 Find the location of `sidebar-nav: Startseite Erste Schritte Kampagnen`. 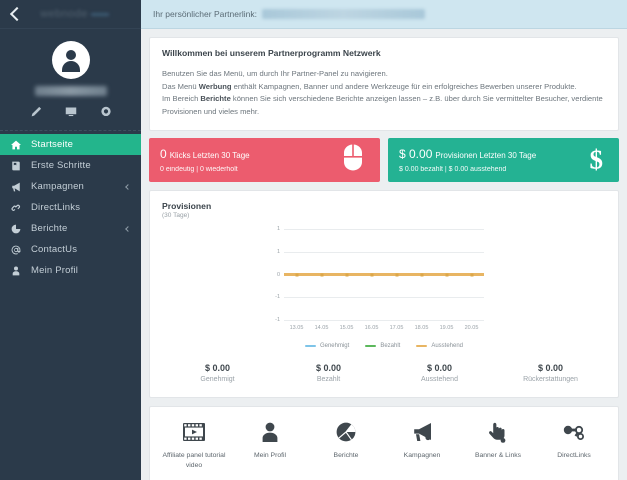

sidebar-nav: Startseite Erste Schritte Kampagnen is located at coordinates (70, 206).